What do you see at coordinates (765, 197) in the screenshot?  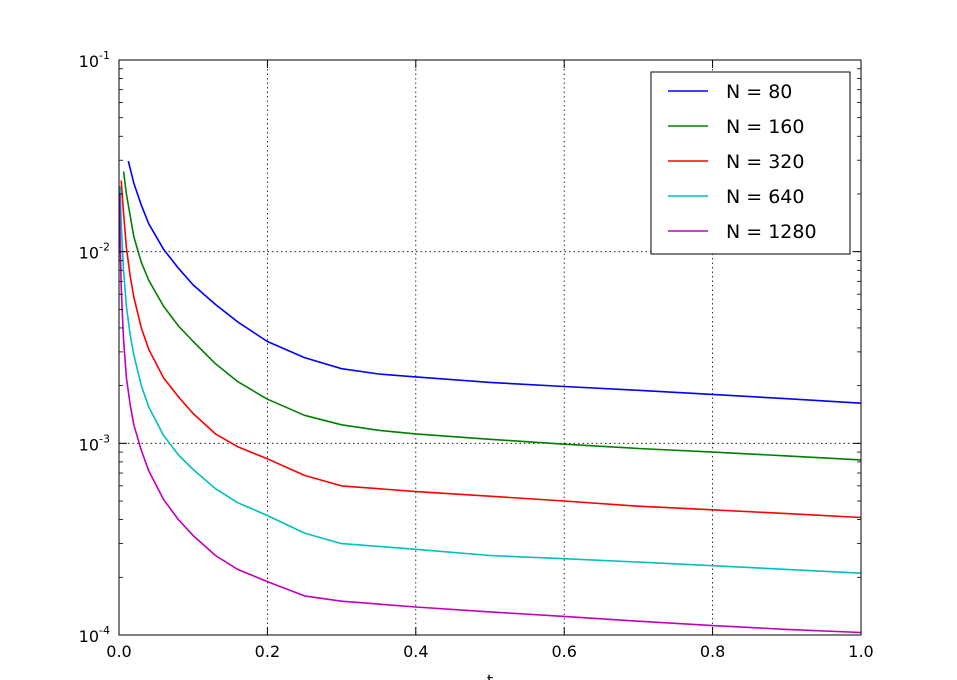 I see `legend-label-3: N = 640` at bounding box center [765, 197].